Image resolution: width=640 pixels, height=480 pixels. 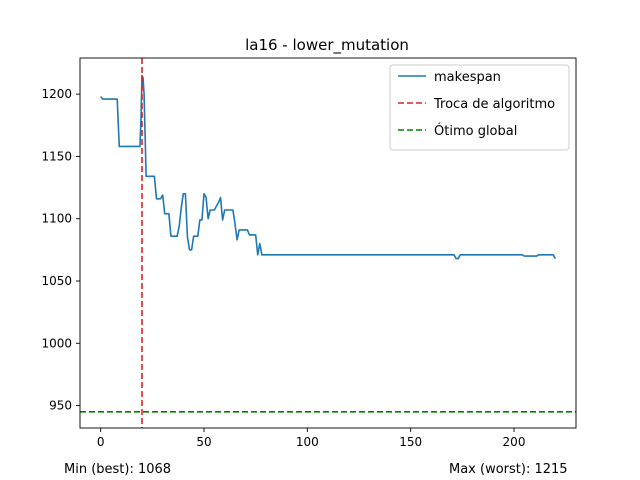 I want to click on legend: makespan Troca de algoritmo Ótimo global, so click(x=479, y=107).